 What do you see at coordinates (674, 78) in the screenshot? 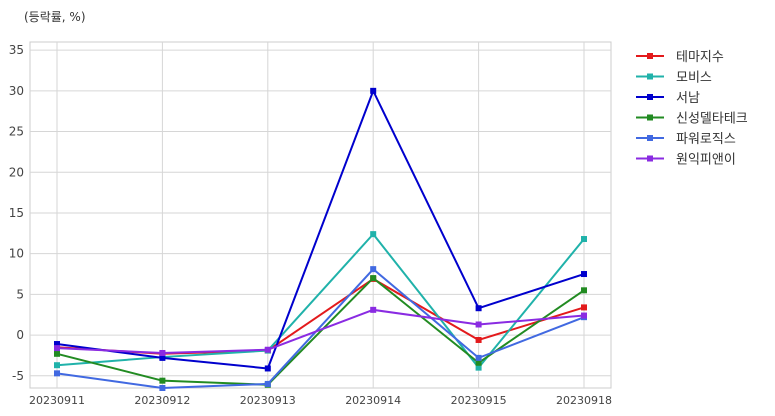
I see `legend-item-1: 모비스` at bounding box center [674, 78].